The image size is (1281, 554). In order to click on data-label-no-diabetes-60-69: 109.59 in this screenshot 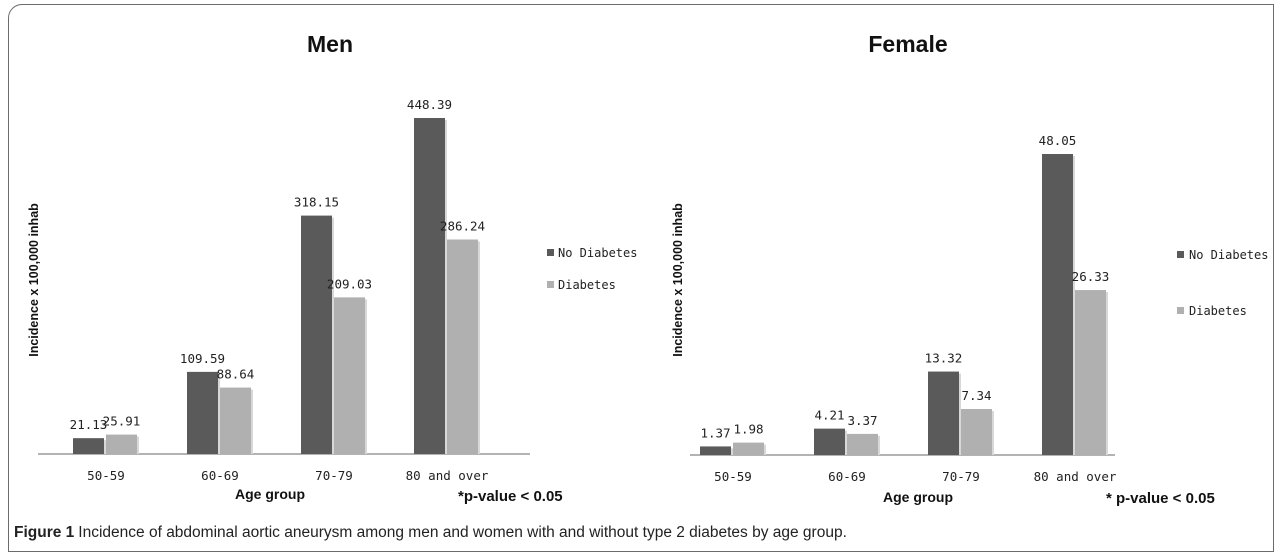, I will do `click(202, 358)`.